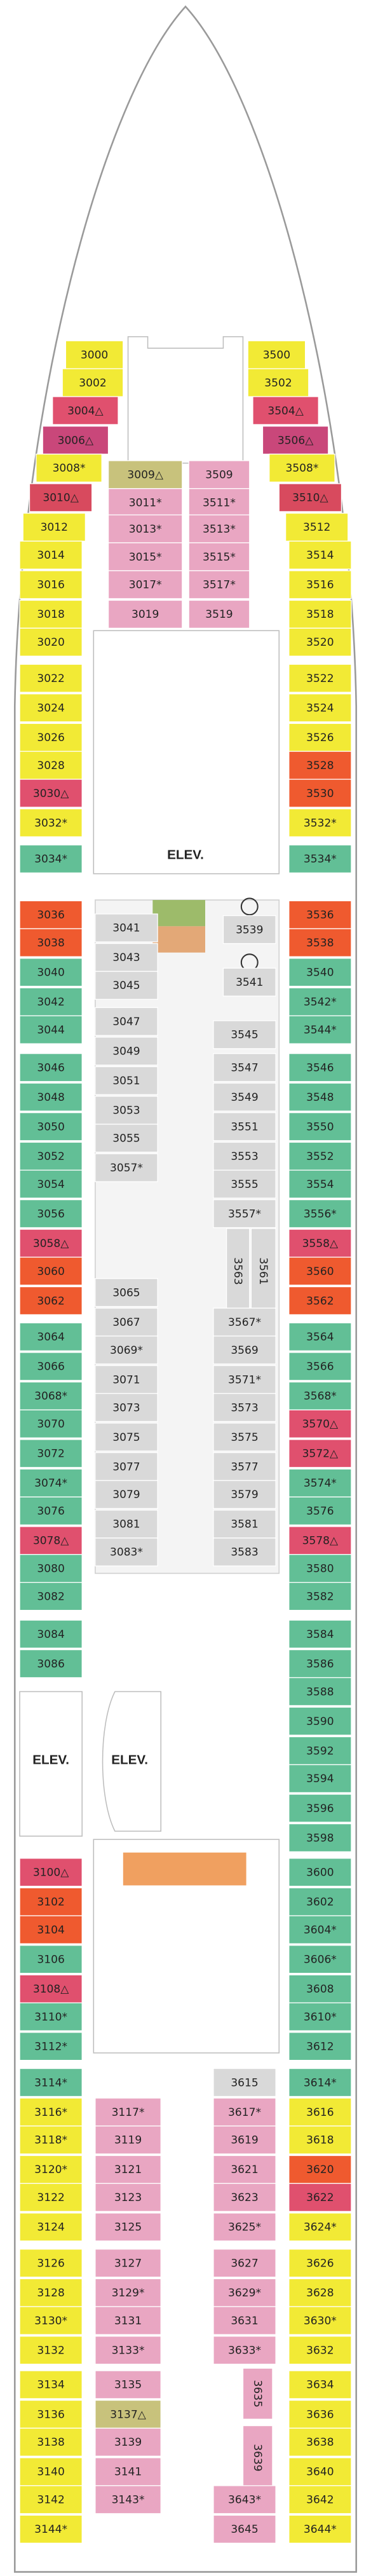 This screenshot has width=371, height=2576. I want to click on cabin-label: 3022, so click(50, 678).